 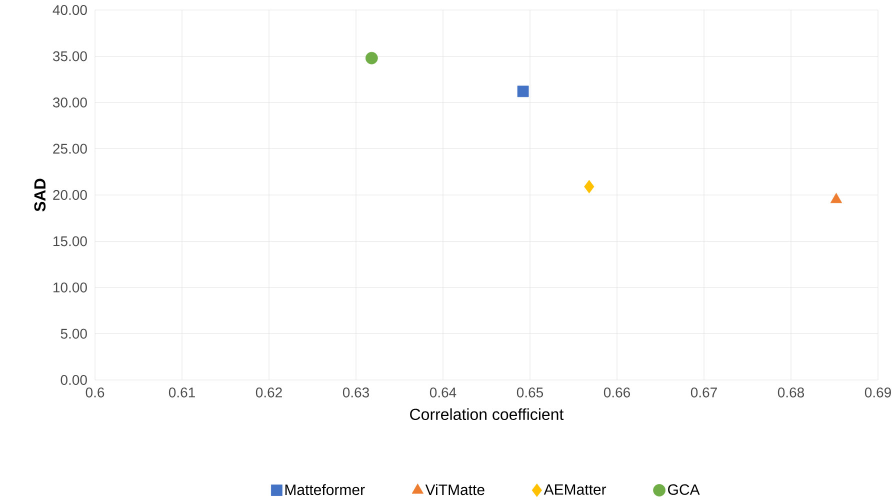 What do you see at coordinates (69, 103) in the screenshot?
I see `y-tick-label: 30.00` at bounding box center [69, 103].